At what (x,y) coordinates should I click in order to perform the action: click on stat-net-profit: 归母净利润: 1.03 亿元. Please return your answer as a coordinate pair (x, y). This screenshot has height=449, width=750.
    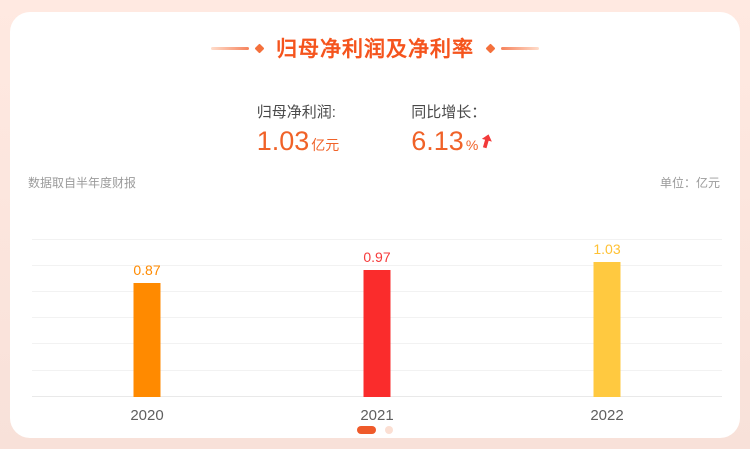
    Looking at the image, I should click on (298, 129).